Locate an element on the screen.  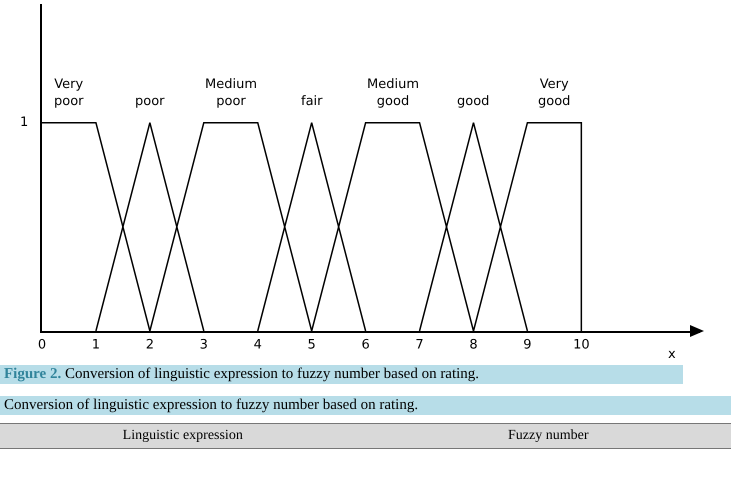
text: Fuzzy number is located at coordinates (548, 436).